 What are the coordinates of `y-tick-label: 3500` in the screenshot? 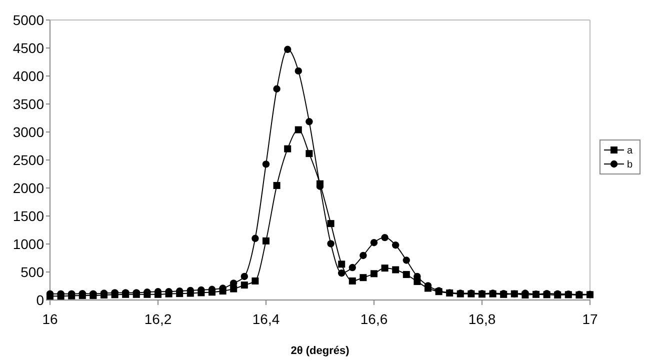 It's located at (28, 104).